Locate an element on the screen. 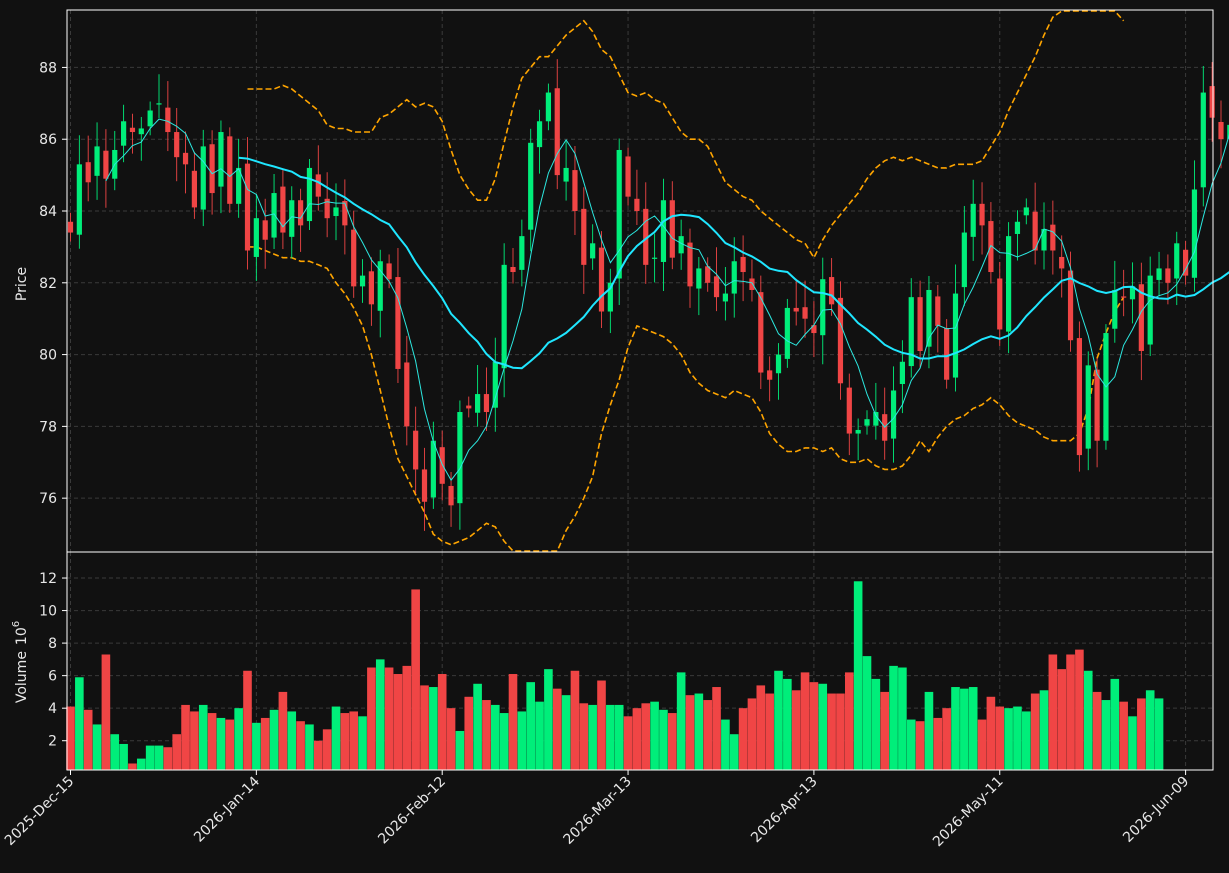  price-tick-label: 76 is located at coordinates (48, 499).